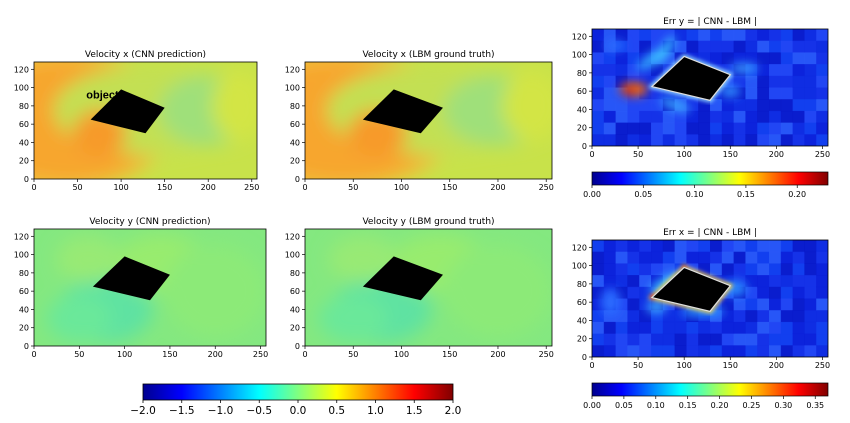 The width and height of the screenshot is (850, 423). I want to click on colorbar-err-x: 0.00 0.05 0.10 0.15 0.20 0.25 0.30 0.35, so click(706, 396).